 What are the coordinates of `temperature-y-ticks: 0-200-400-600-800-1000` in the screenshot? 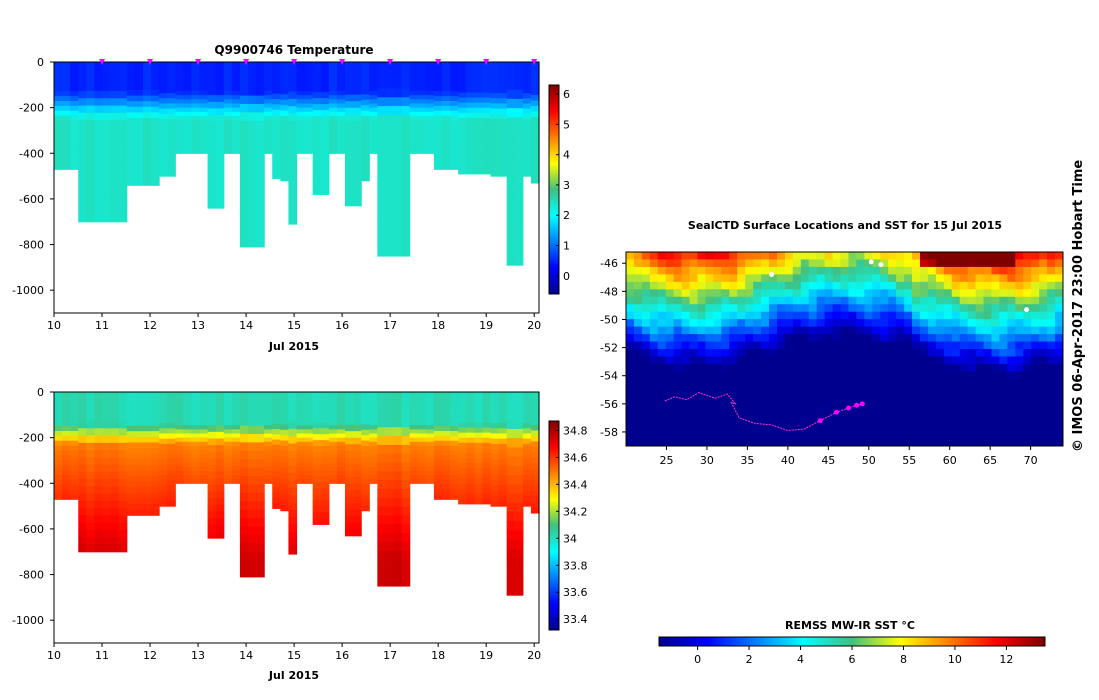 It's located at (33, 176).